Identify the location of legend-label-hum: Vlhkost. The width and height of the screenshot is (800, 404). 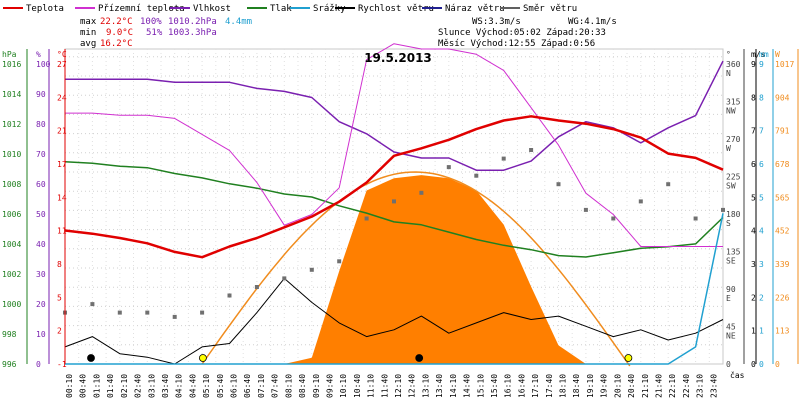
(212, 9).